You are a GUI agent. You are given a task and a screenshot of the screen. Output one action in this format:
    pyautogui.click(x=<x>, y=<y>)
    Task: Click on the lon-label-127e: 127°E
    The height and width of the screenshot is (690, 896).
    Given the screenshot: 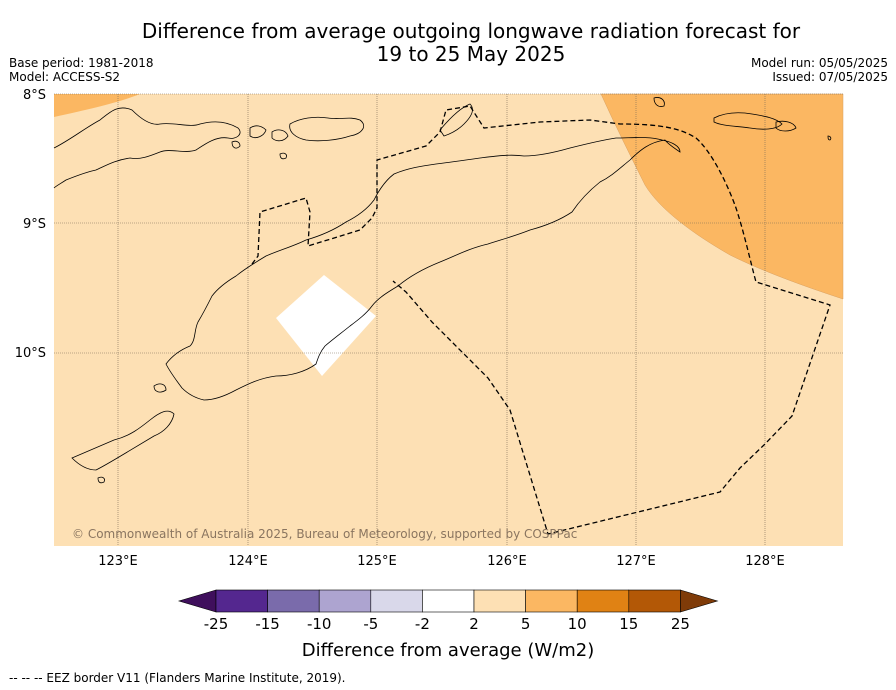 What is the action you would take?
    pyautogui.click(x=636, y=561)
    